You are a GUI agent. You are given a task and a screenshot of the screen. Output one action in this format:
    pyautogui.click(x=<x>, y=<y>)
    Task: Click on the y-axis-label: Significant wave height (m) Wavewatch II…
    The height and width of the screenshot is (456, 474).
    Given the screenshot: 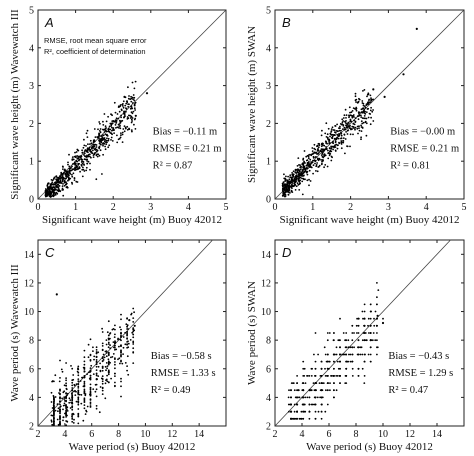 What is the action you would take?
    pyautogui.click(x=15, y=104)
    